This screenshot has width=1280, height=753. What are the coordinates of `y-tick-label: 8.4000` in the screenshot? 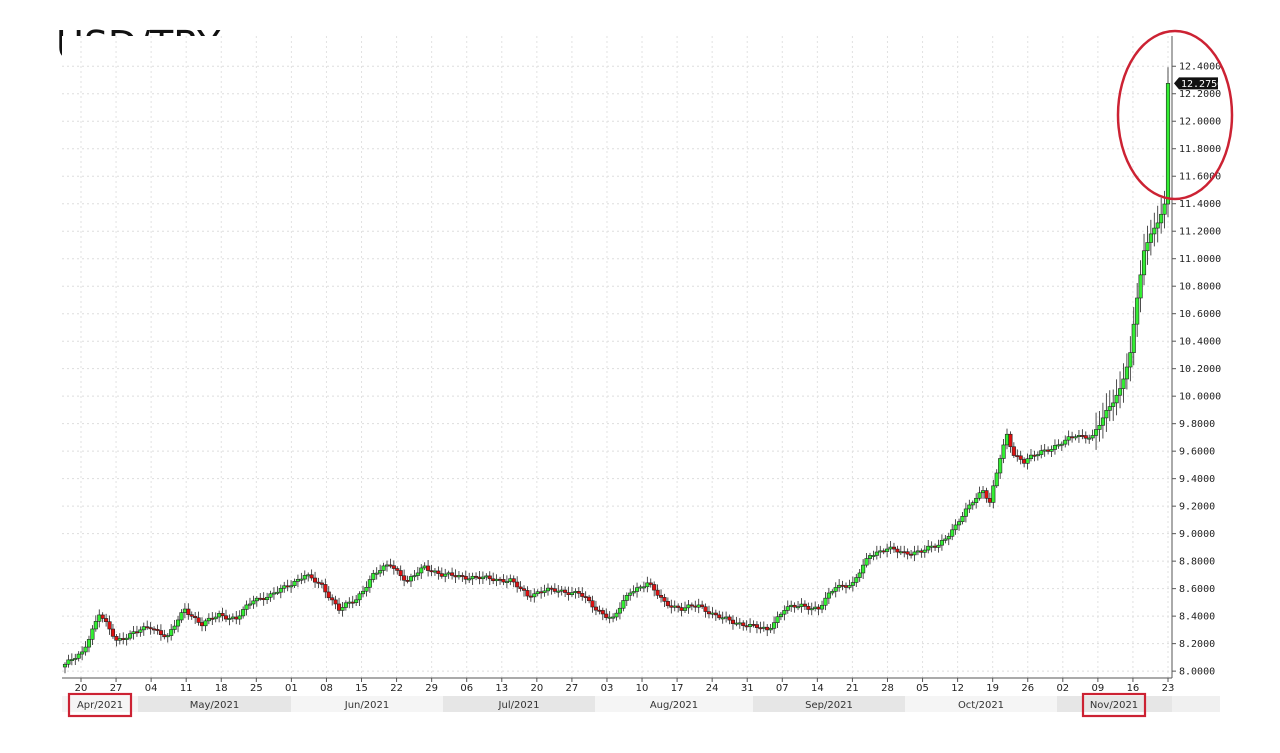 It's located at (1197, 617).